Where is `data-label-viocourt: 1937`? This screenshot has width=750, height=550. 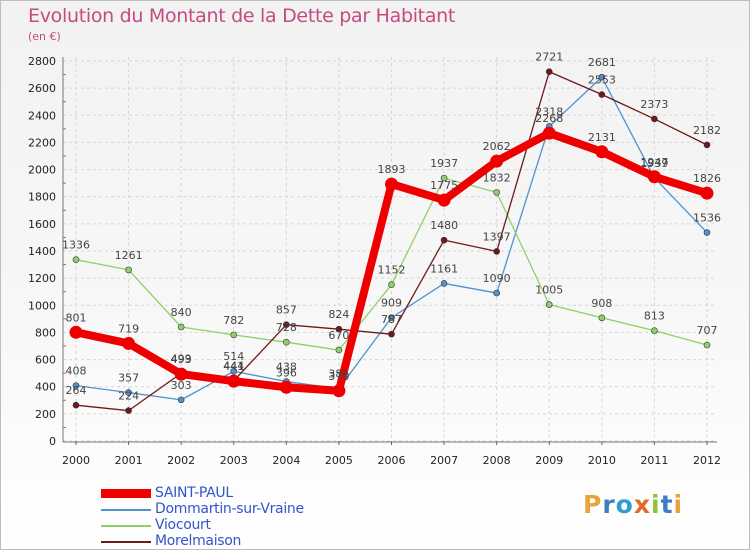
data-label-viocourt: 1937 is located at coordinates (444, 163).